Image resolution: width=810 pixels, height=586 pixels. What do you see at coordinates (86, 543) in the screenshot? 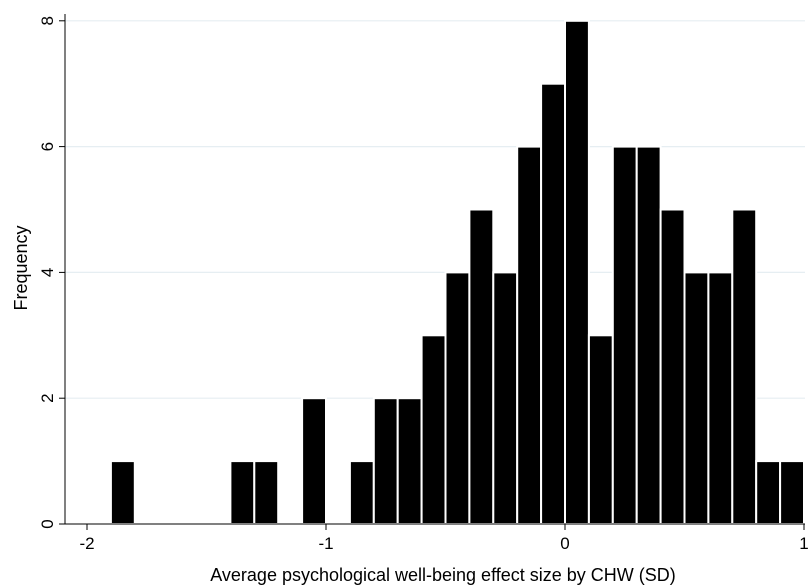
I see `x-tick-label: -2` at bounding box center [86, 543].